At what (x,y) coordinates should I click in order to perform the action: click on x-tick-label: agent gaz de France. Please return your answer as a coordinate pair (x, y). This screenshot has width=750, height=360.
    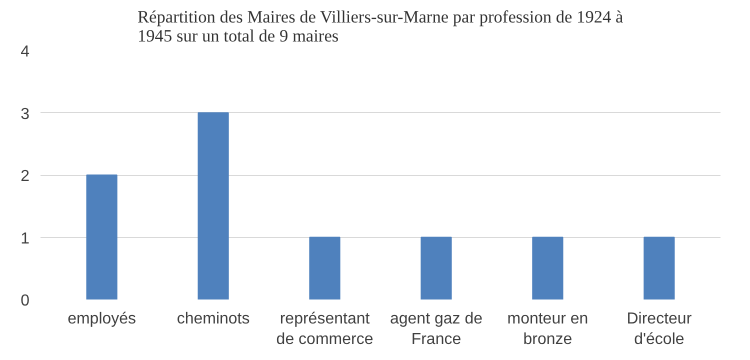
    Looking at the image, I should click on (436, 329).